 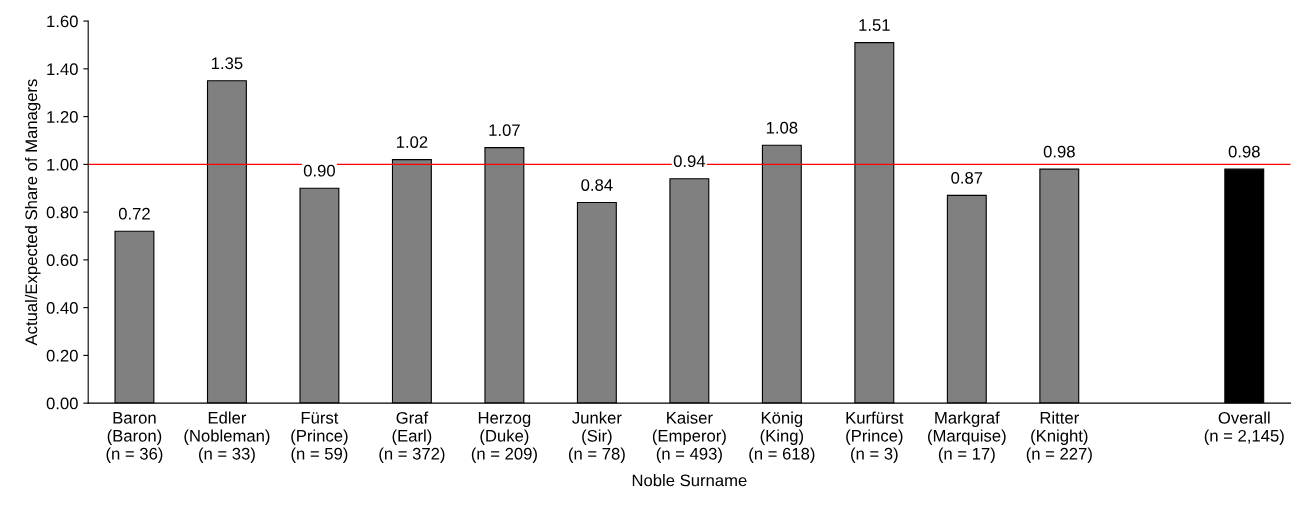 What do you see at coordinates (597, 185) in the screenshot?
I see `data-label: 0.84` at bounding box center [597, 185].